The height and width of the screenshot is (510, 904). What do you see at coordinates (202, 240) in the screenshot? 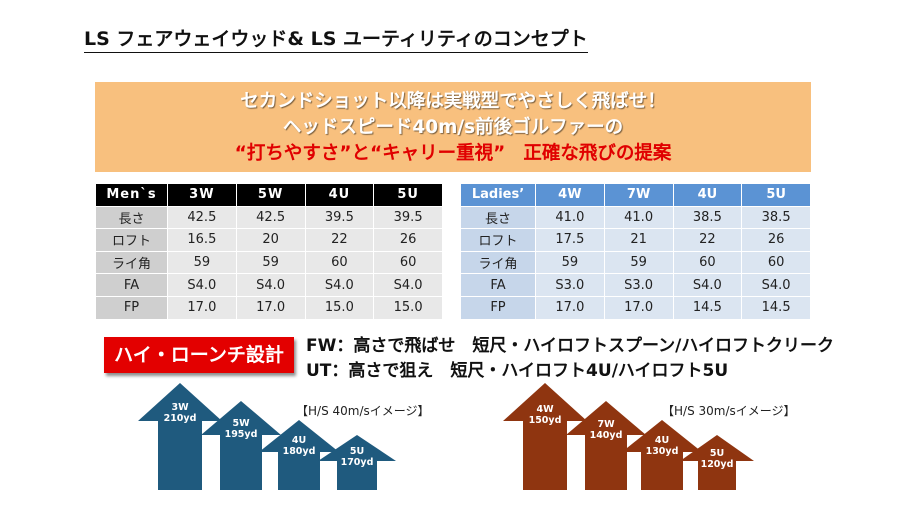
I see `table-cell: 16.5` at bounding box center [202, 240].